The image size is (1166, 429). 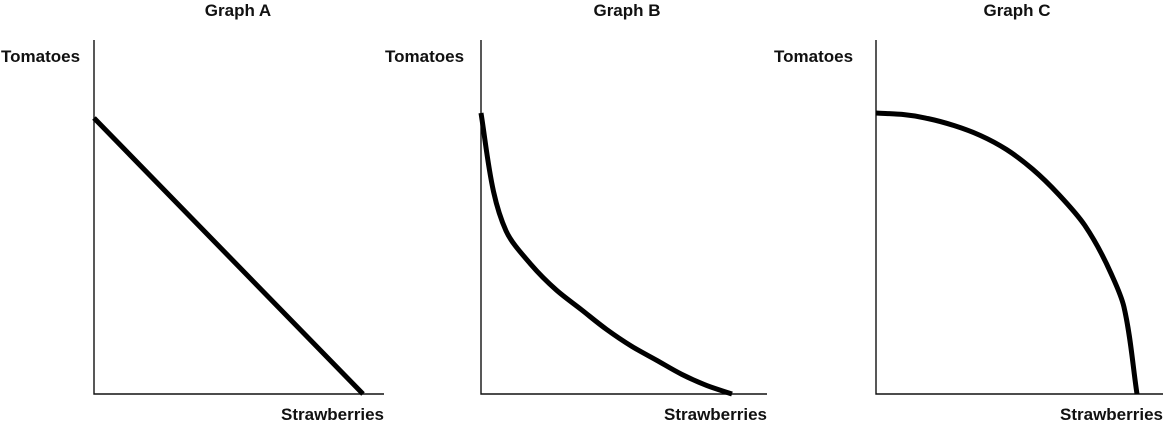 What do you see at coordinates (424, 56) in the screenshot?
I see `graph-b-y-axis-label: Tomatoes` at bounding box center [424, 56].